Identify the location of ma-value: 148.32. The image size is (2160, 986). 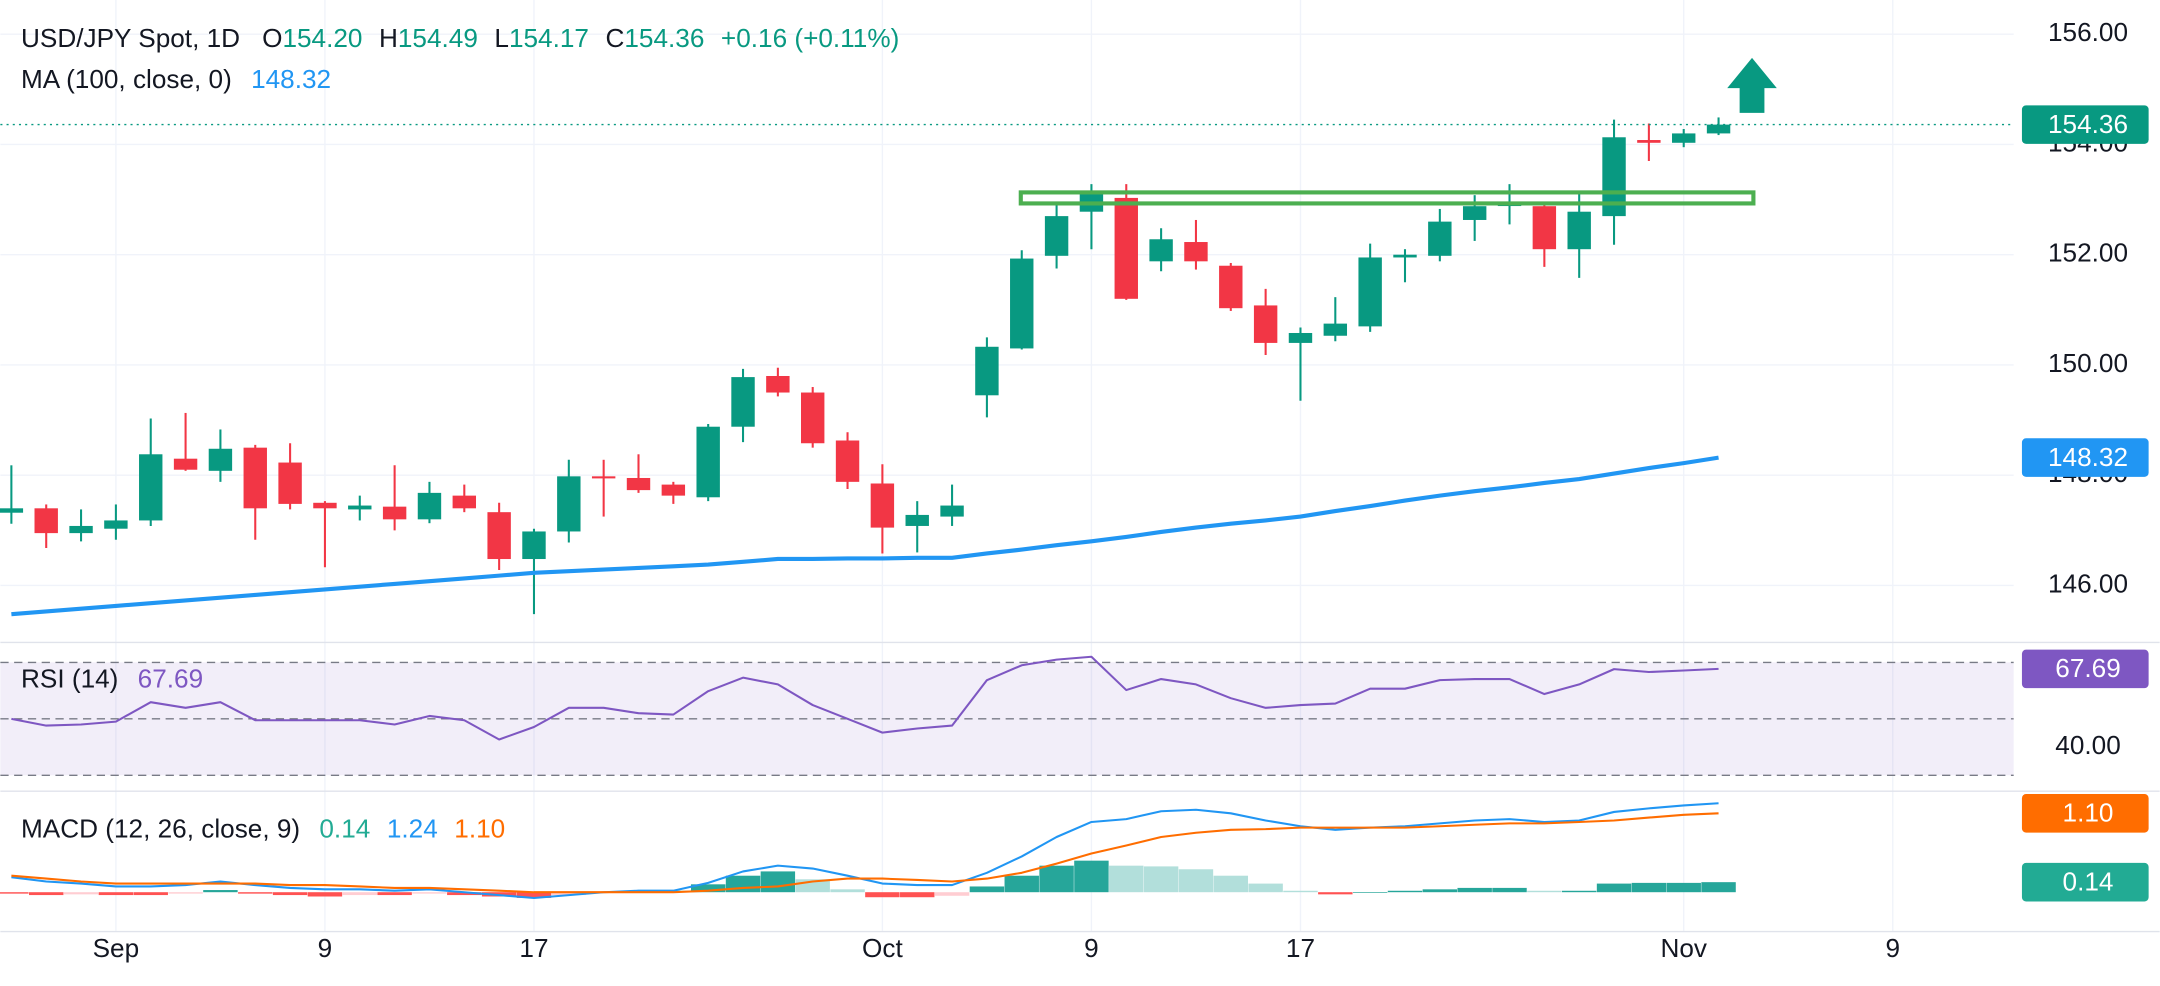
(291, 79).